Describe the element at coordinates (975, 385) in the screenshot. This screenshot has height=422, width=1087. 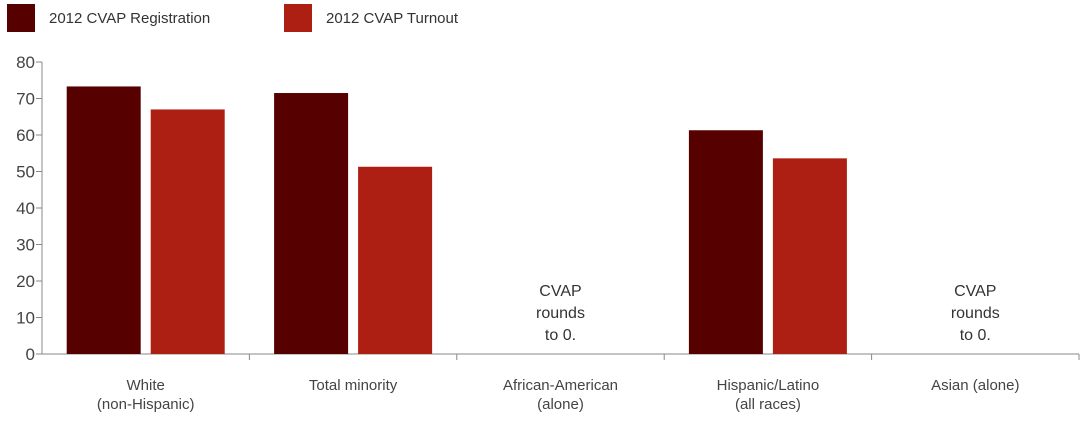
I see `x-category-label: Asian (alone)` at that location.